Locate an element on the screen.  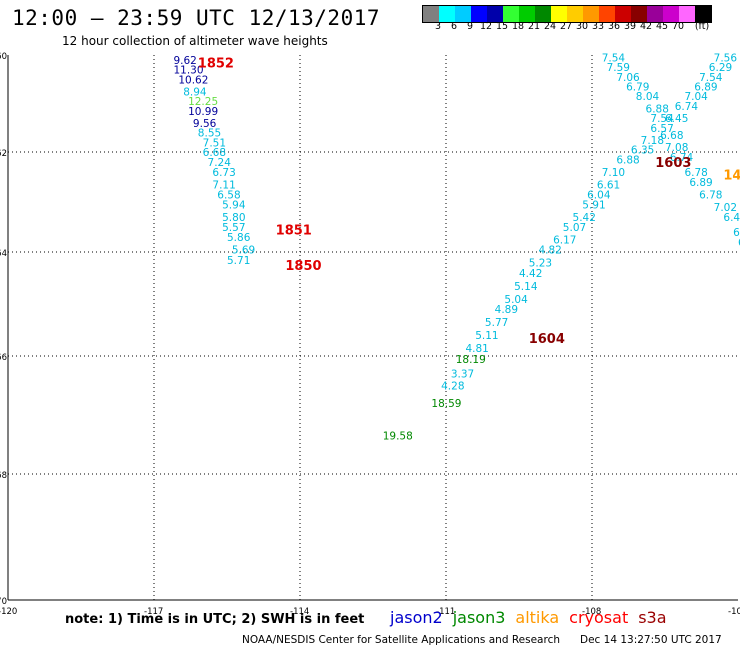
lat-label: -68 is located at coordinates (3, 476).